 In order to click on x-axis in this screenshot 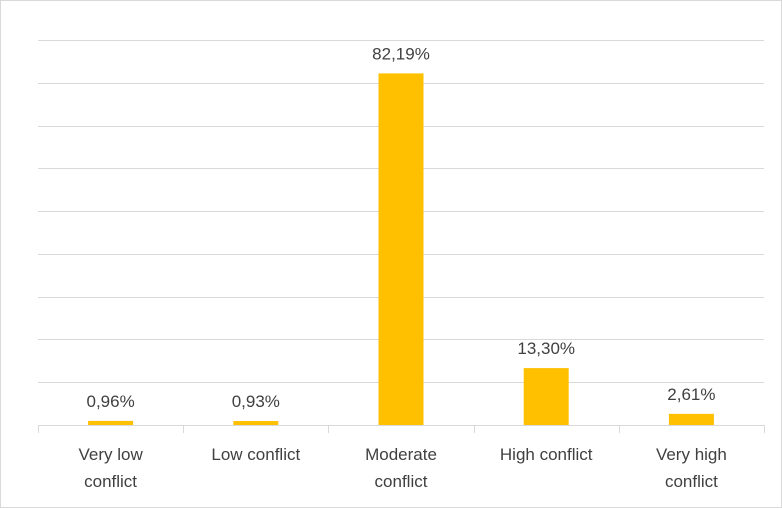, I will do `click(401, 429)`.